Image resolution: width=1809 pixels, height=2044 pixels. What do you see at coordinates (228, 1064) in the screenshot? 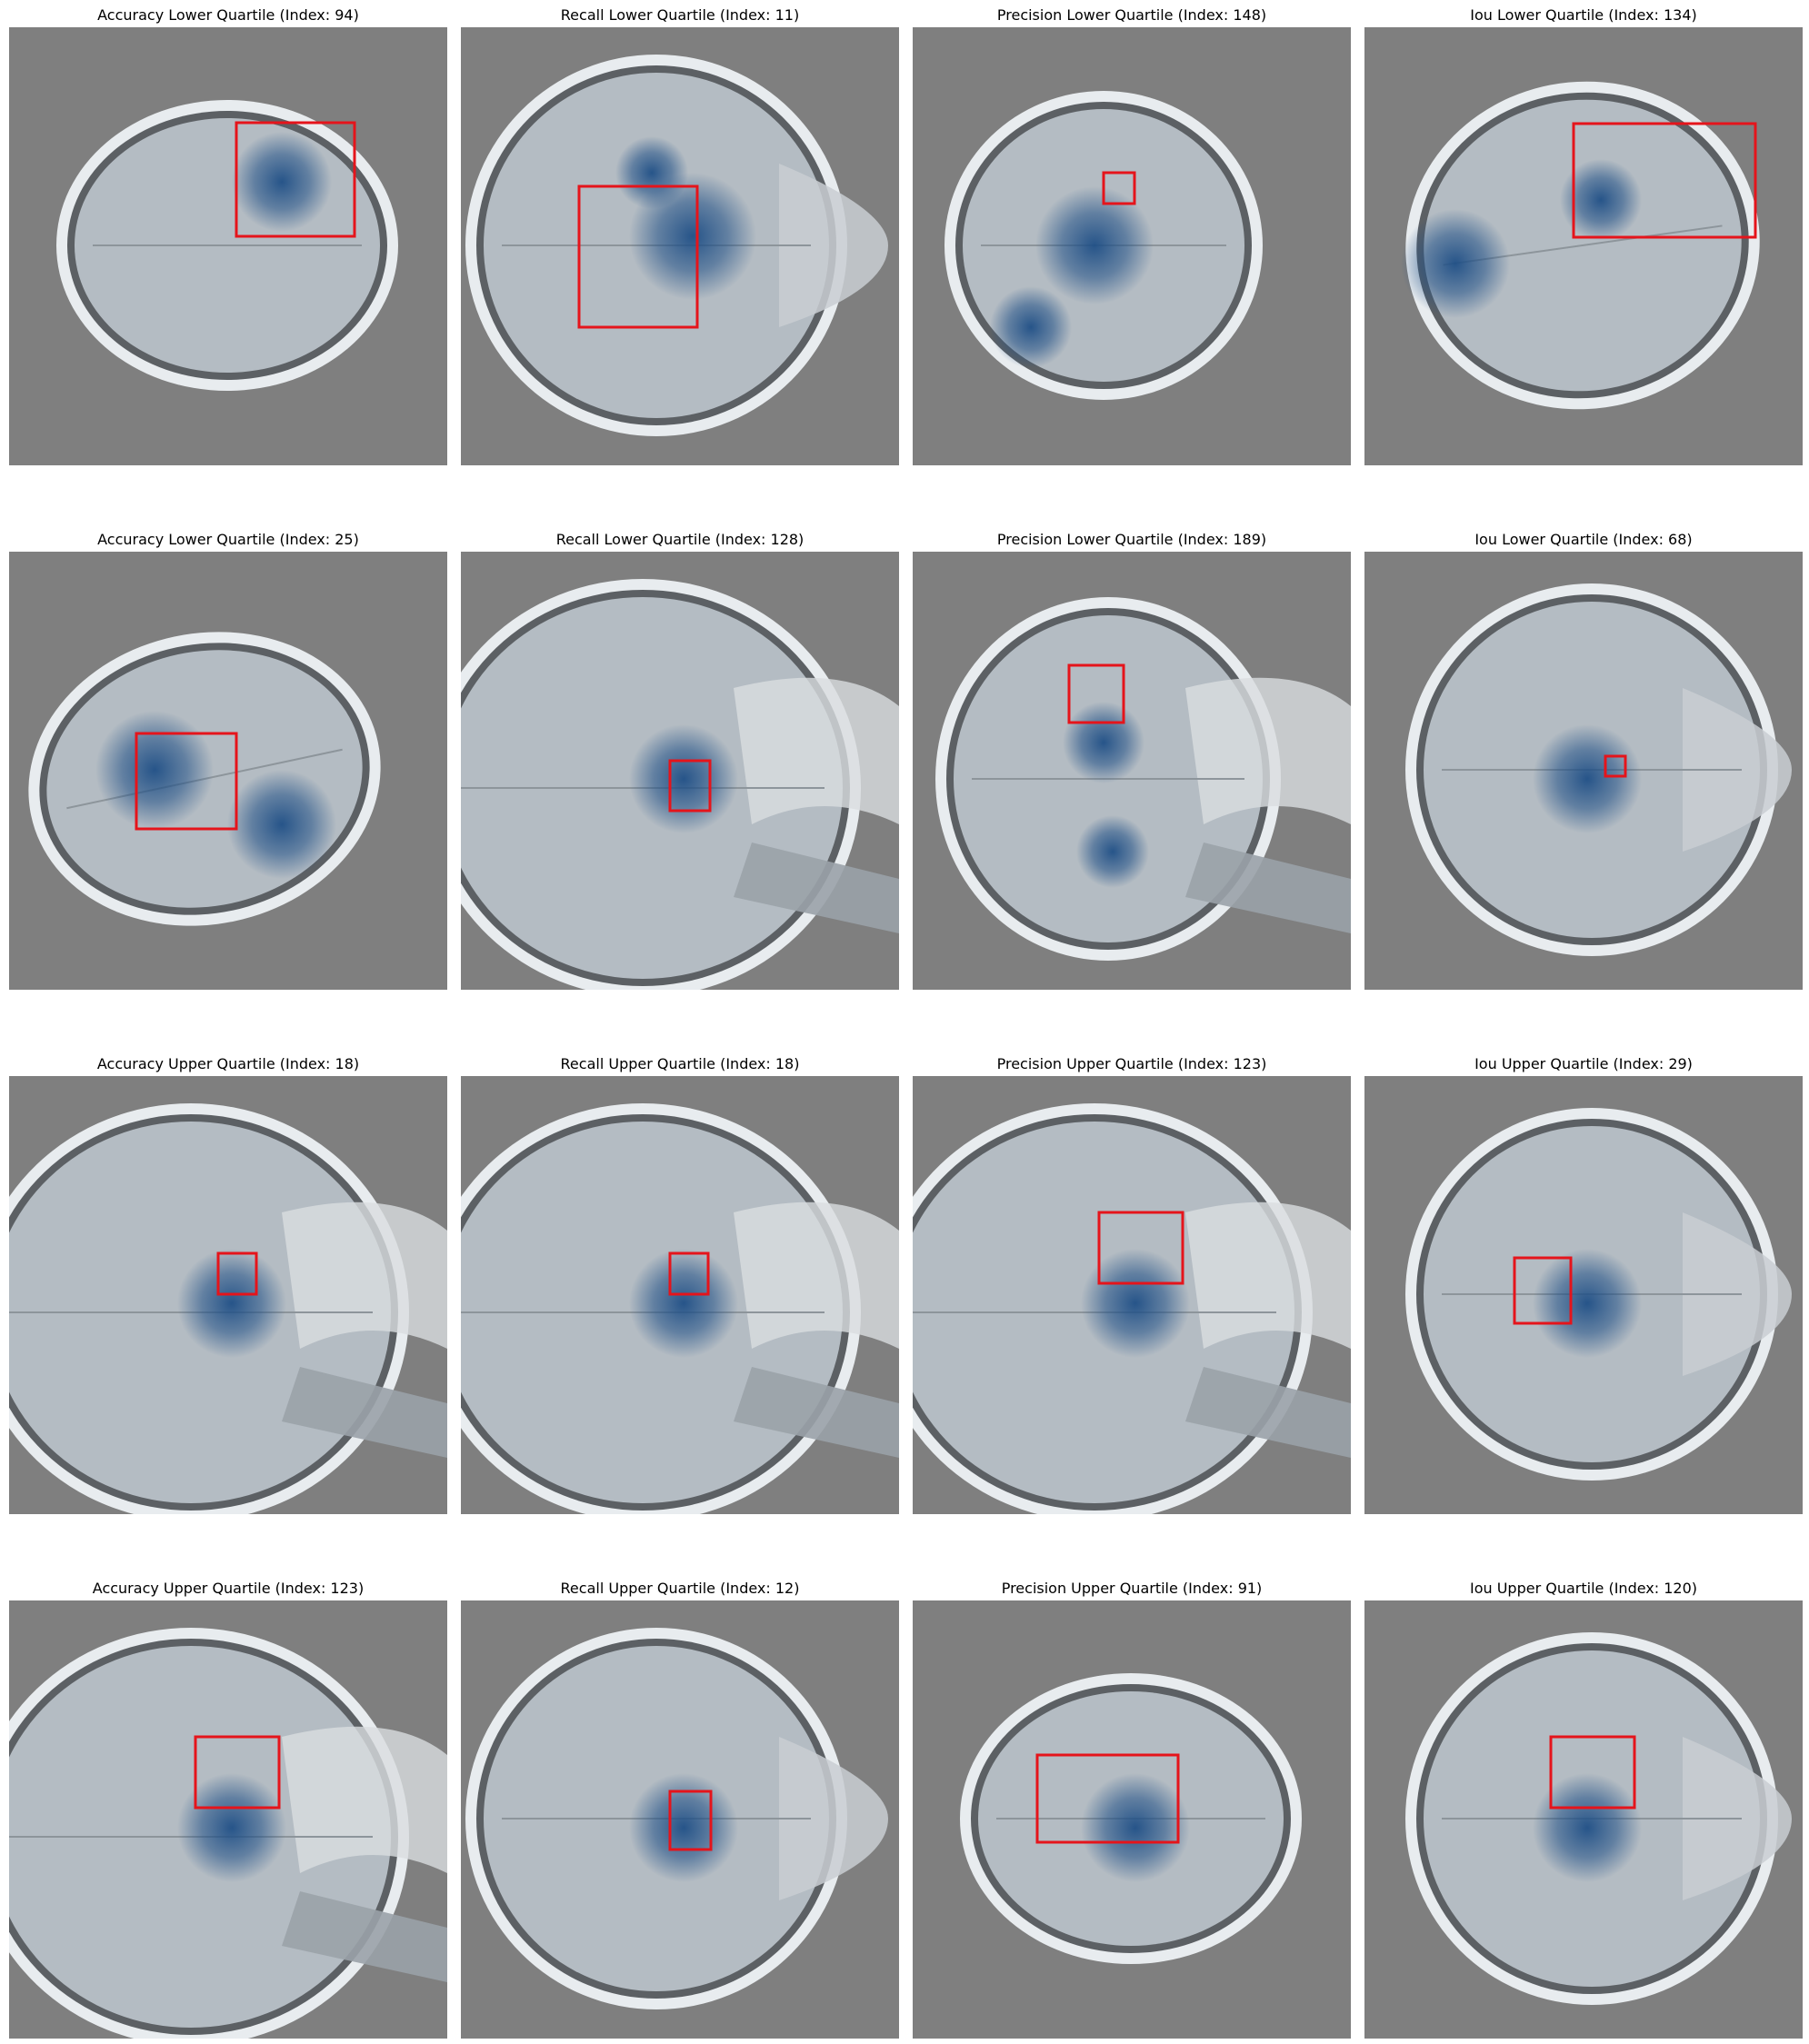
I see `panel-title: Accuracy Upper Quartile (Index: 18)` at bounding box center [228, 1064].